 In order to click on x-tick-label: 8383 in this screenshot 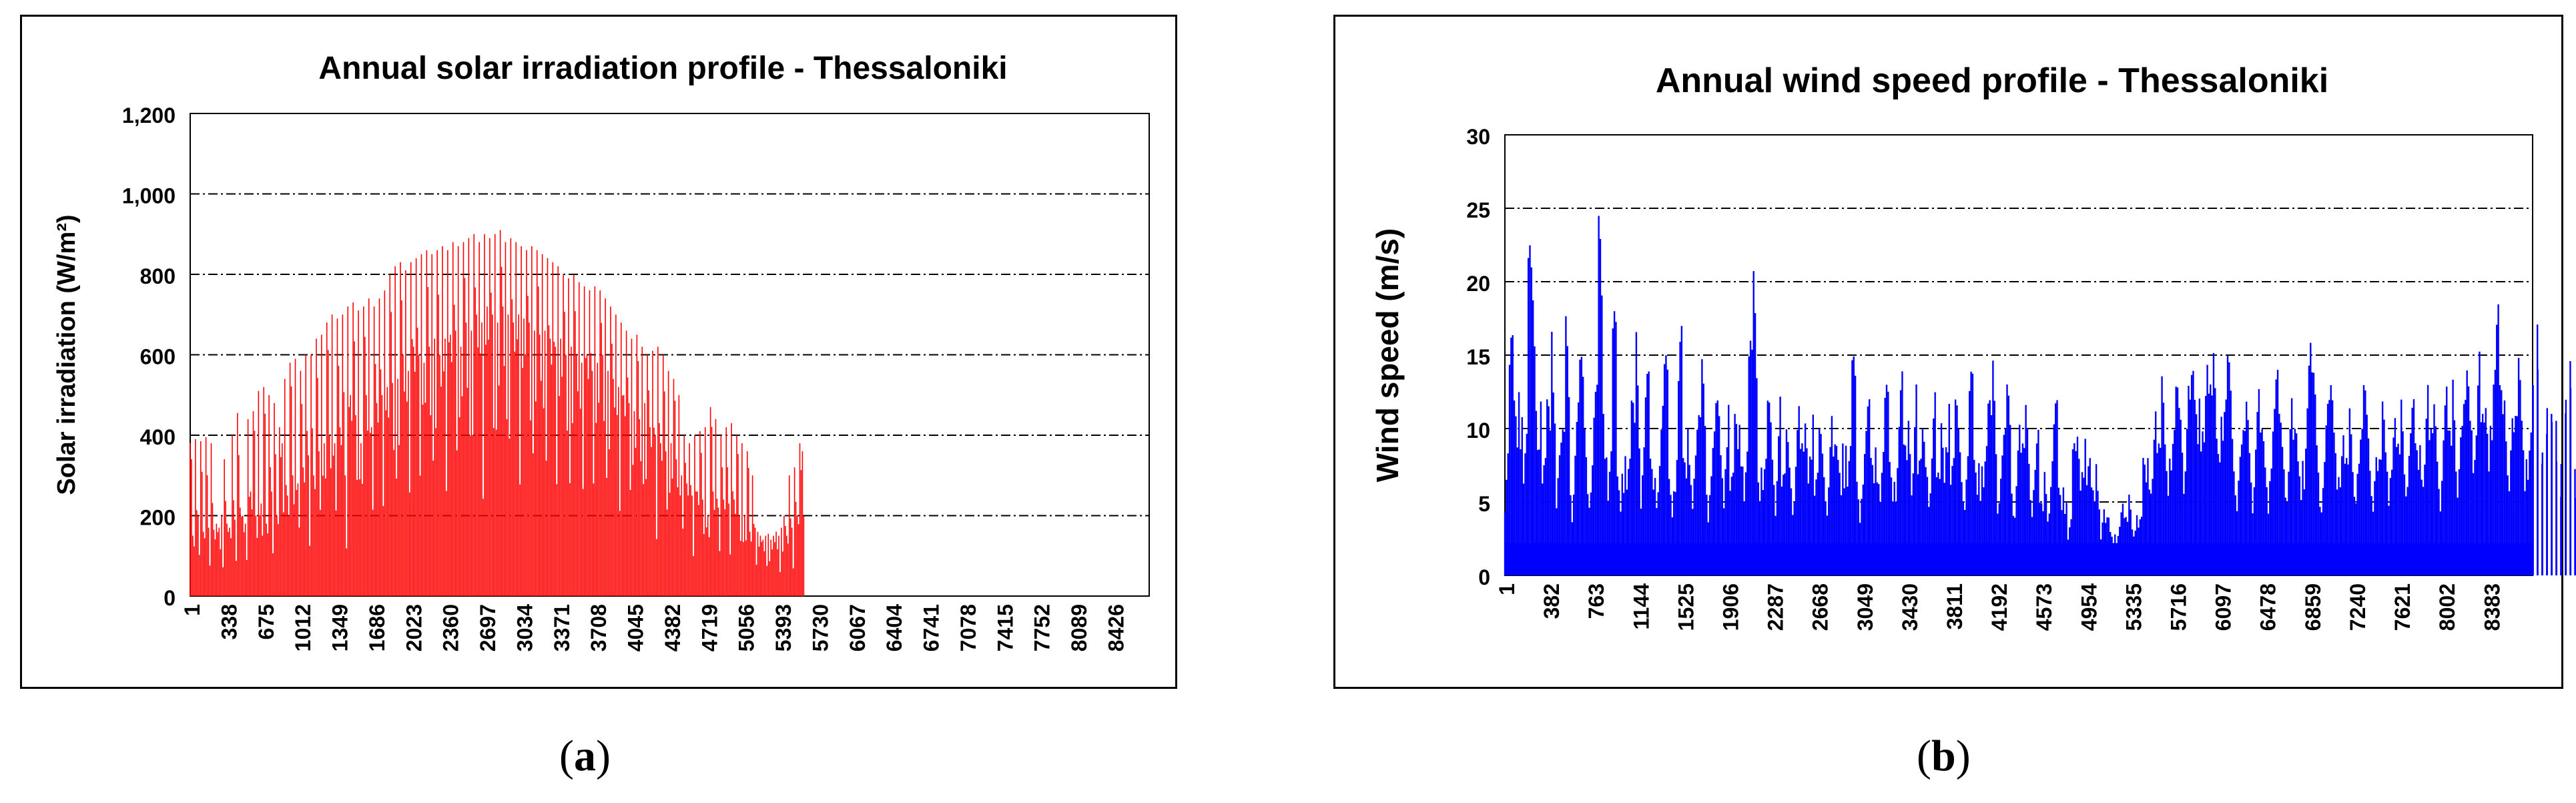, I will do `click(2492, 607)`.